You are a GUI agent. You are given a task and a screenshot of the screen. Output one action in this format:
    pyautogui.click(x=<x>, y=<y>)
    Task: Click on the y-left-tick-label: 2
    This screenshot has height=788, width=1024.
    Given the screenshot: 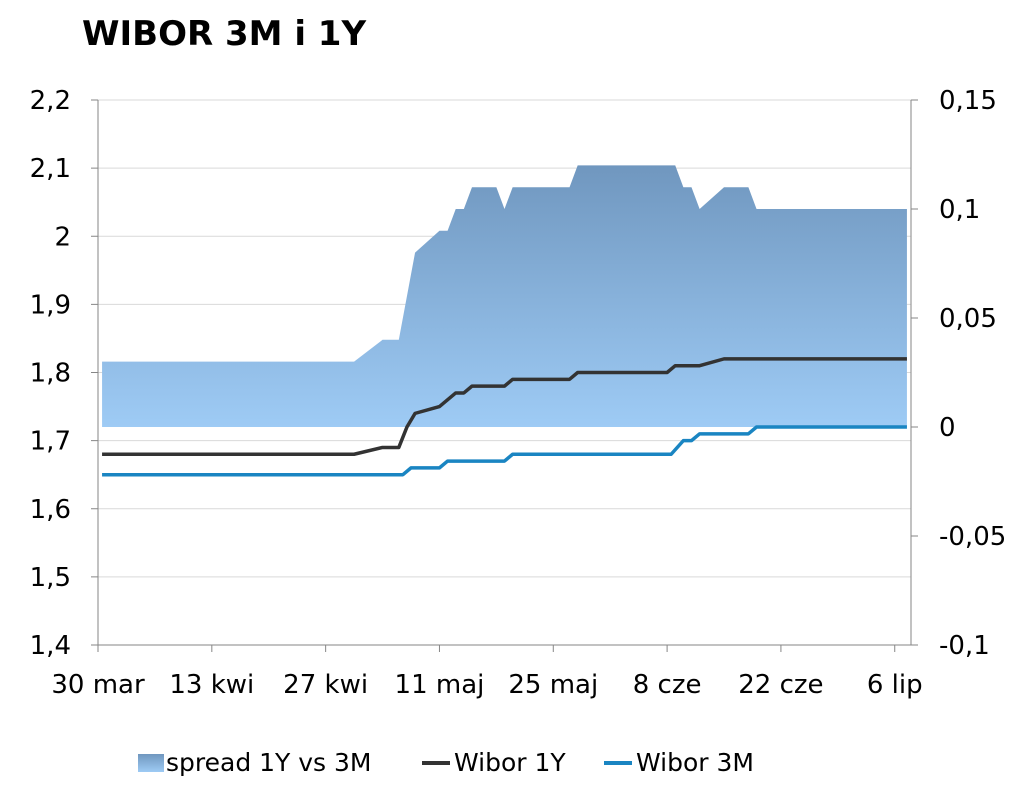 What is the action you would take?
    pyautogui.click(x=62, y=237)
    